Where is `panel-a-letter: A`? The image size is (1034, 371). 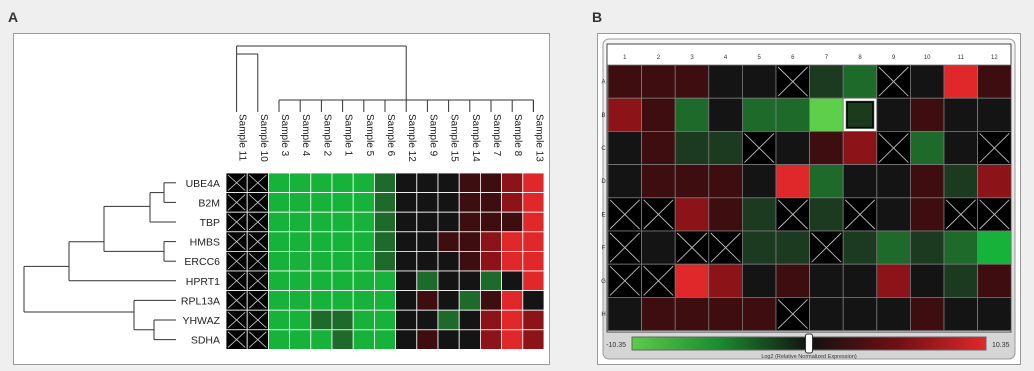
panel-a-letter: A is located at coordinates (13, 17).